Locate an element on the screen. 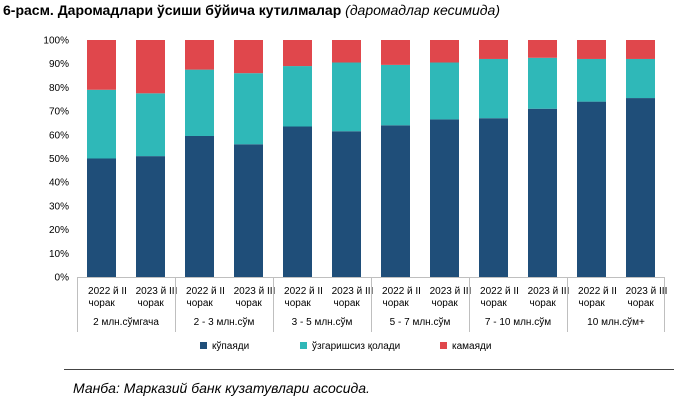 Image resolution: width=680 pixels, height=408 pixels. y-tick-label: 0% is located at coordinates (62, 278).